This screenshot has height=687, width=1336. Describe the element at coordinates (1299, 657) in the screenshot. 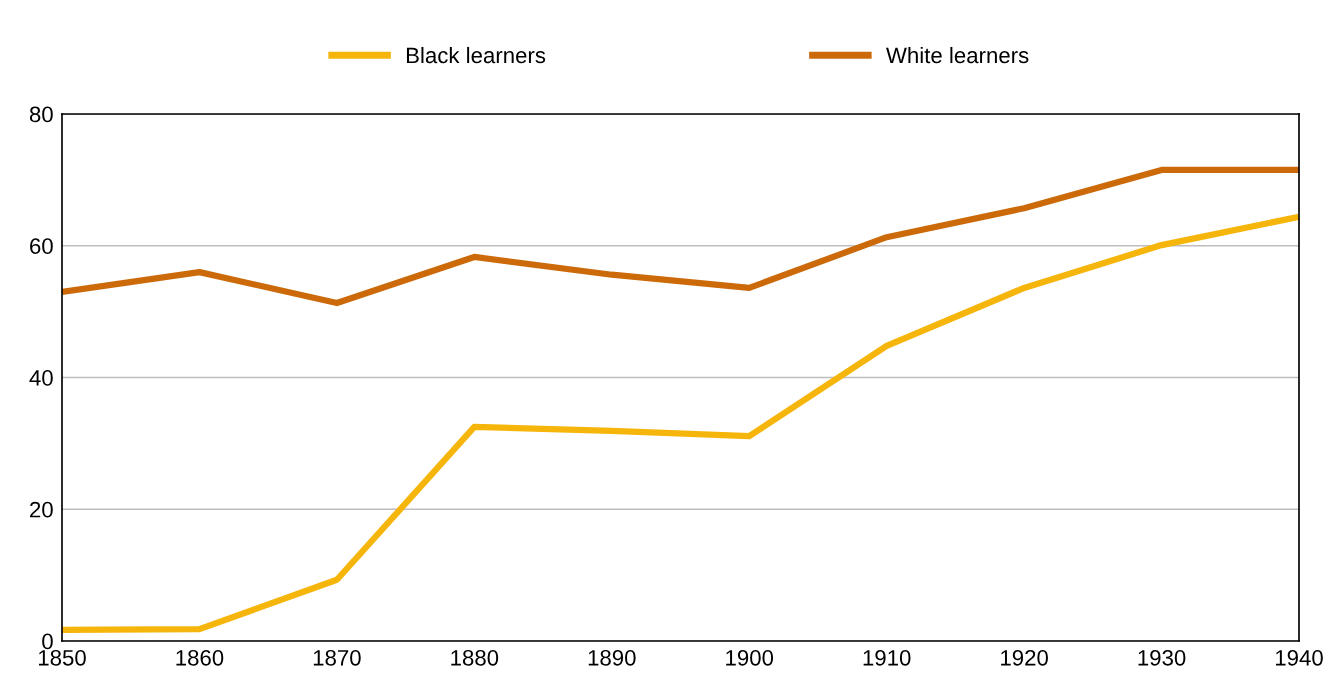

I see `x-tick-label: 1940` at that location.